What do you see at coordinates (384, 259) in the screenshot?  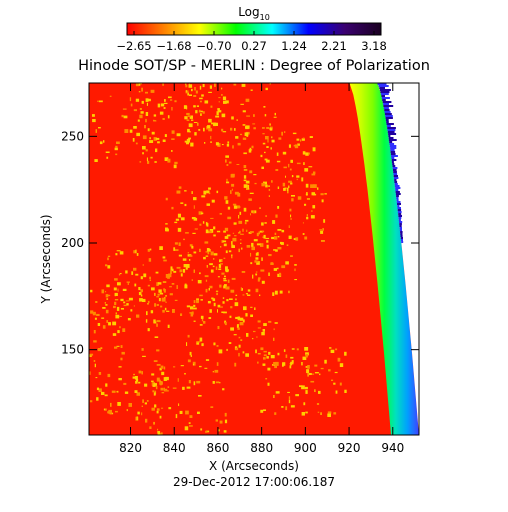 I see `limb-band` at bounding box center [384, 259].